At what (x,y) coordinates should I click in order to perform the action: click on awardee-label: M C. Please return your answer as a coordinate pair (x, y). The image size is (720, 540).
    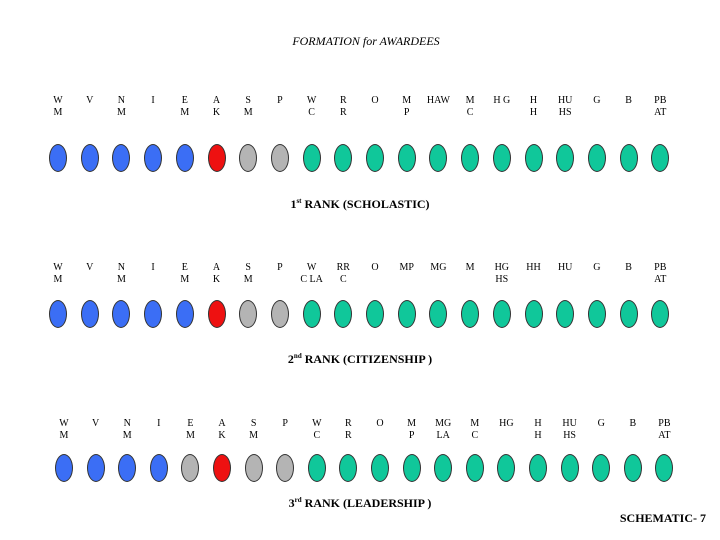
    Looking at the image, I should click on (470, 106).